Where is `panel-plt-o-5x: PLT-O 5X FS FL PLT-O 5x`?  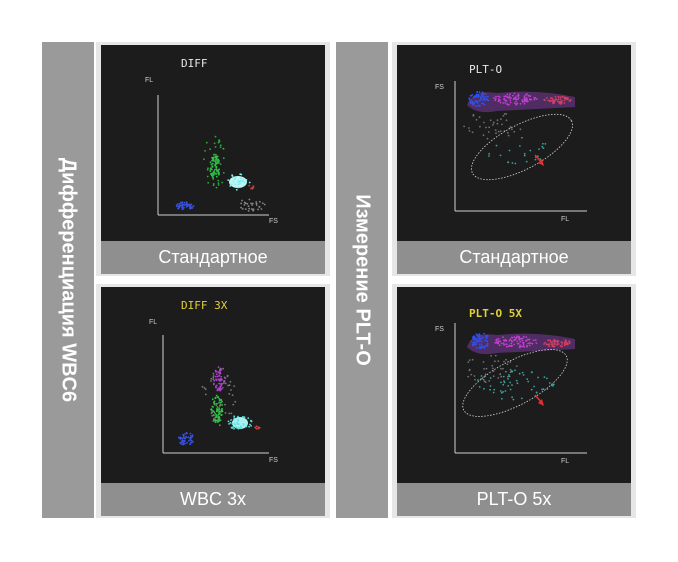 panel-plt-o-5x: PLT-O 5X FS FL PLT-O 5x is located at coordinates (514, 401).